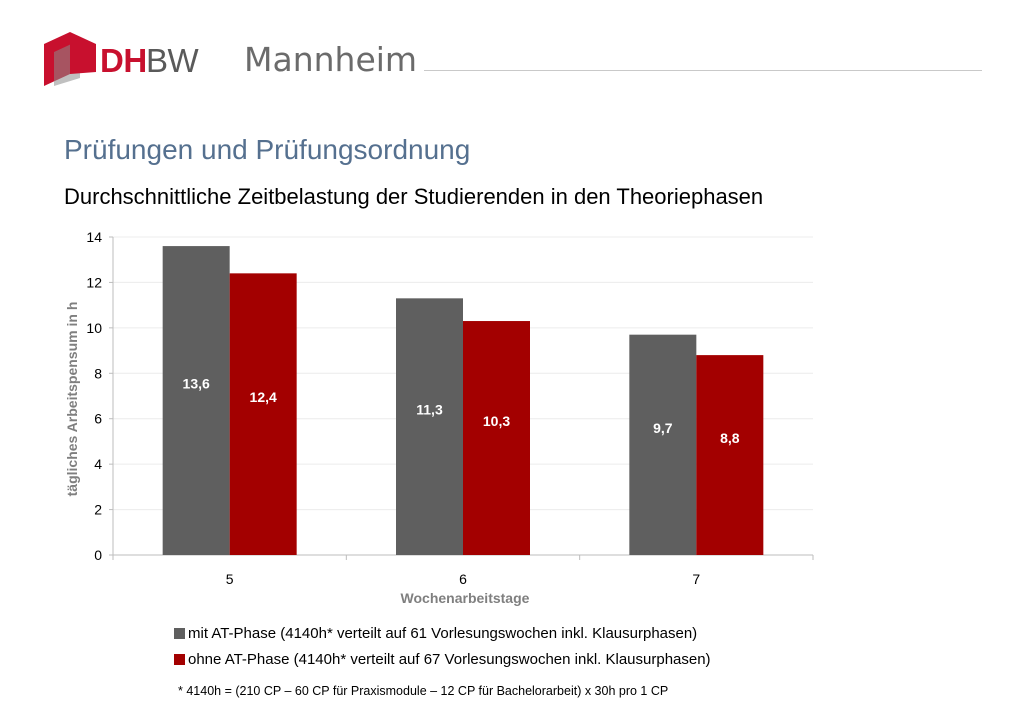 This screenshot has height=708, width=1023. What do you see at coordinates (730, 438) in the screenshot?
I see `data-label-s1-c2: 8,8` at bounding box center [730, 438].